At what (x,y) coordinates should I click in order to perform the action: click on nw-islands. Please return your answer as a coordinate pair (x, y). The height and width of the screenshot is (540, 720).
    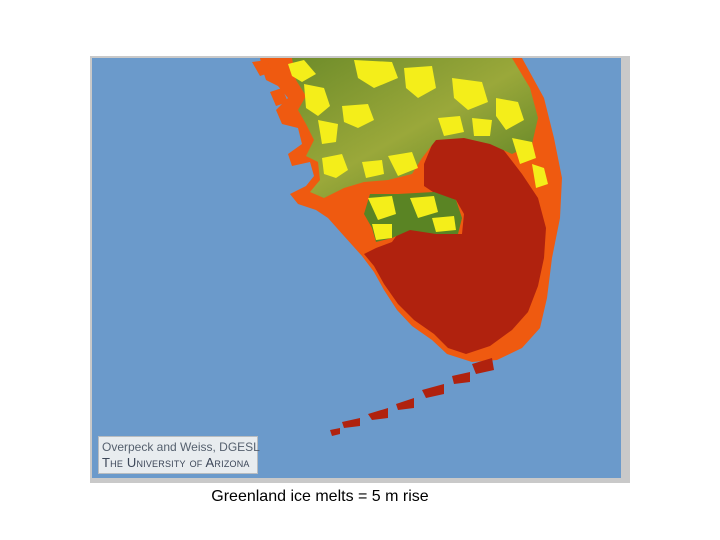
    Looking at the image, I should click on (270, 83).